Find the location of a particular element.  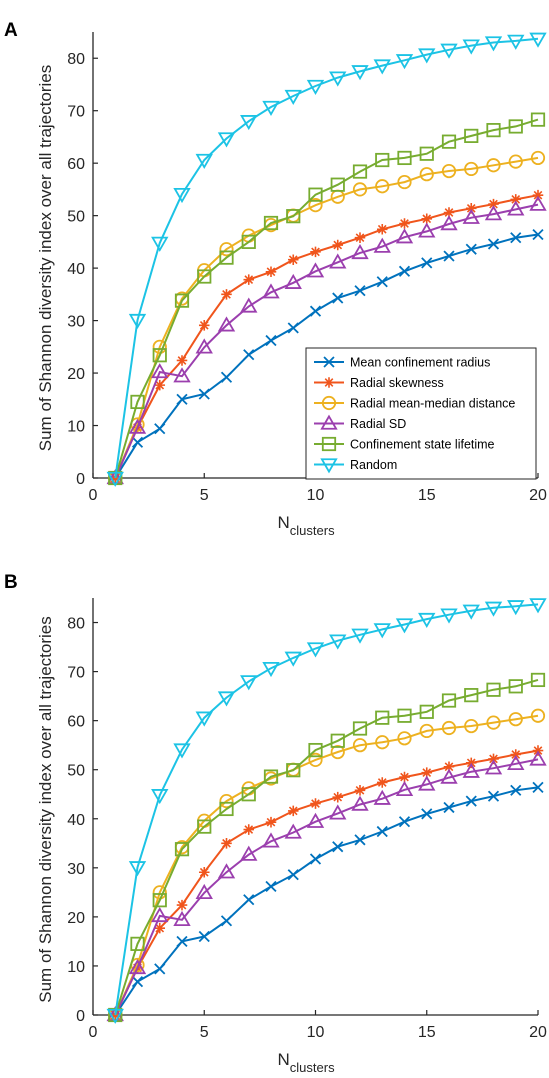

x-axis-title-main: N is located at coordinates (284, 522).